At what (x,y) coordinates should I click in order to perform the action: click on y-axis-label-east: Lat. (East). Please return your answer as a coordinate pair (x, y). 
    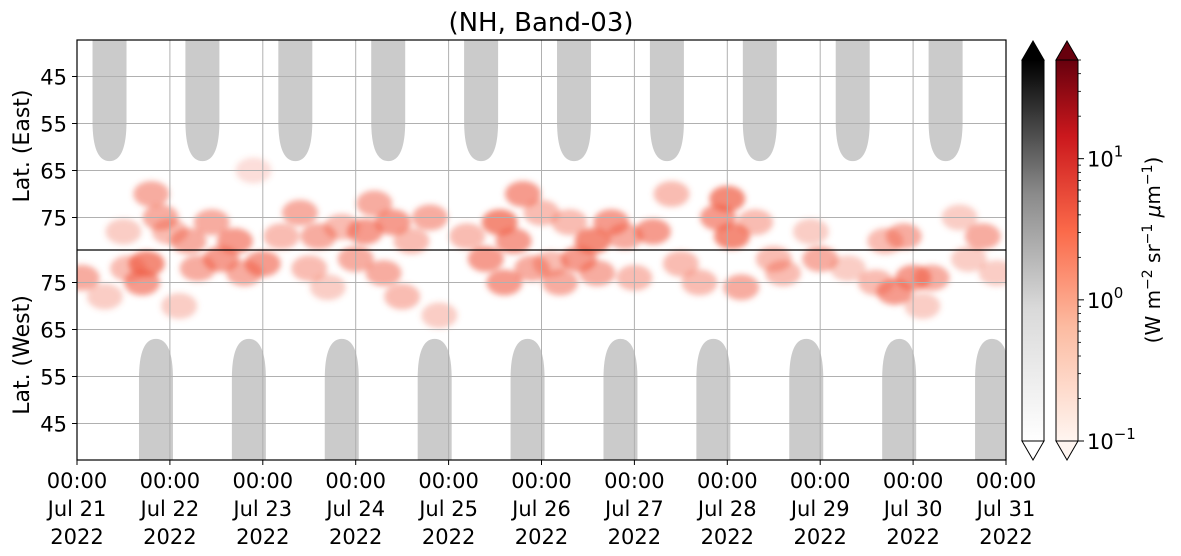
    Looking at the image, I should click on (22, 146).